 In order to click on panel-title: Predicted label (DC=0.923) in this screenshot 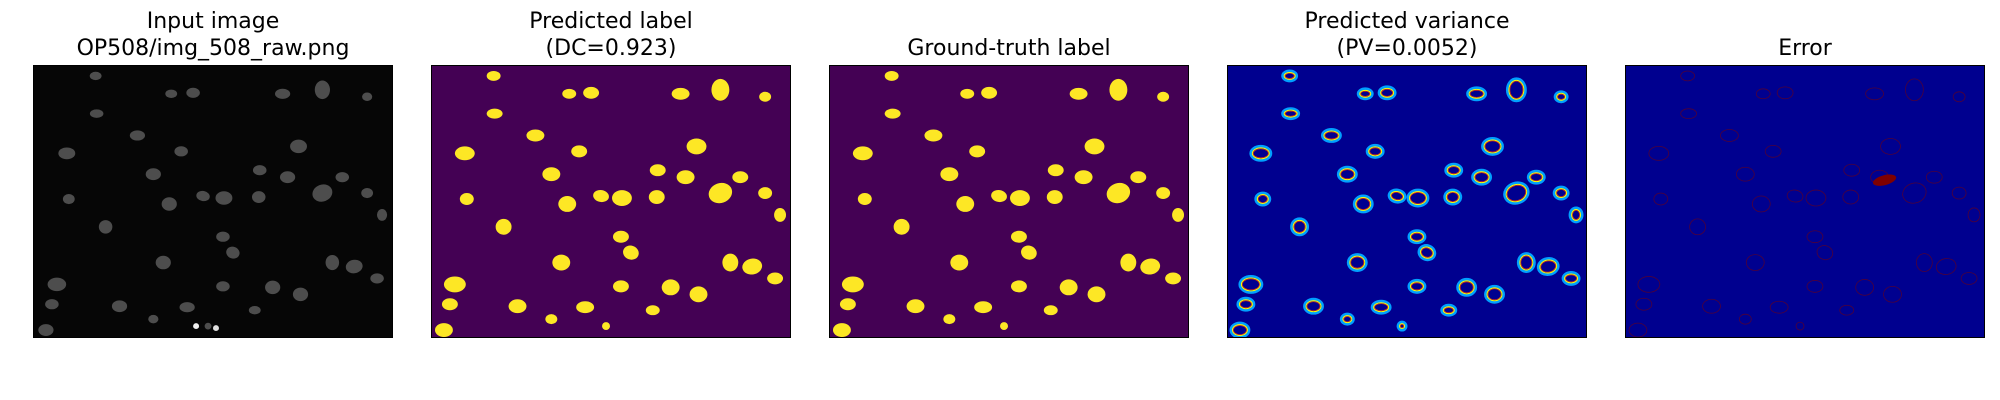, I will do `click(611, 35)`.